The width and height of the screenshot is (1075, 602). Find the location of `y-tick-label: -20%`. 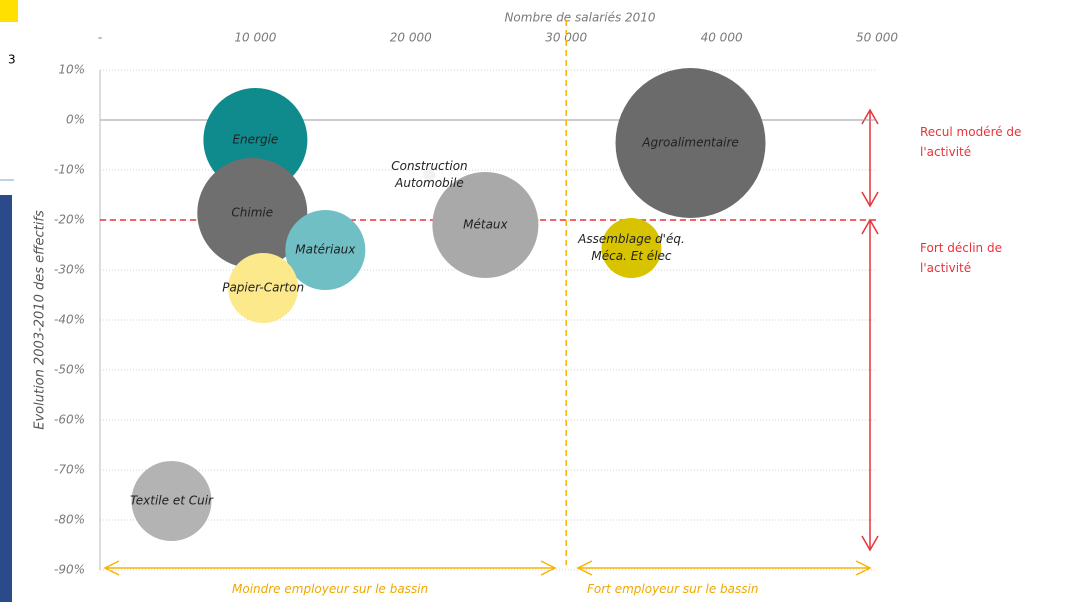

y-tick-label: -20% is located at coordinates (69, 220).